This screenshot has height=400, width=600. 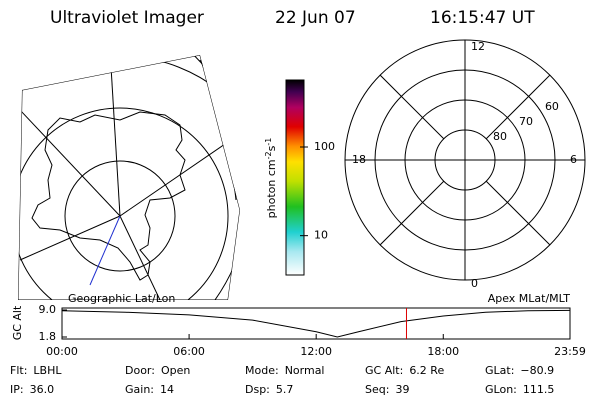 I want to click on footer-label: GLon:, so click(x=501, y=389).